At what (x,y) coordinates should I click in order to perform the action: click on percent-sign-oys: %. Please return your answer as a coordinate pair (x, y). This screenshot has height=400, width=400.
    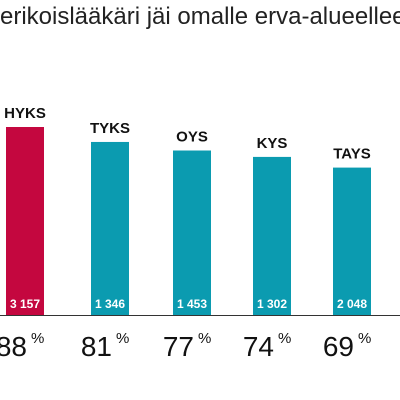
    Looking at the image, I should click on (204, 338).